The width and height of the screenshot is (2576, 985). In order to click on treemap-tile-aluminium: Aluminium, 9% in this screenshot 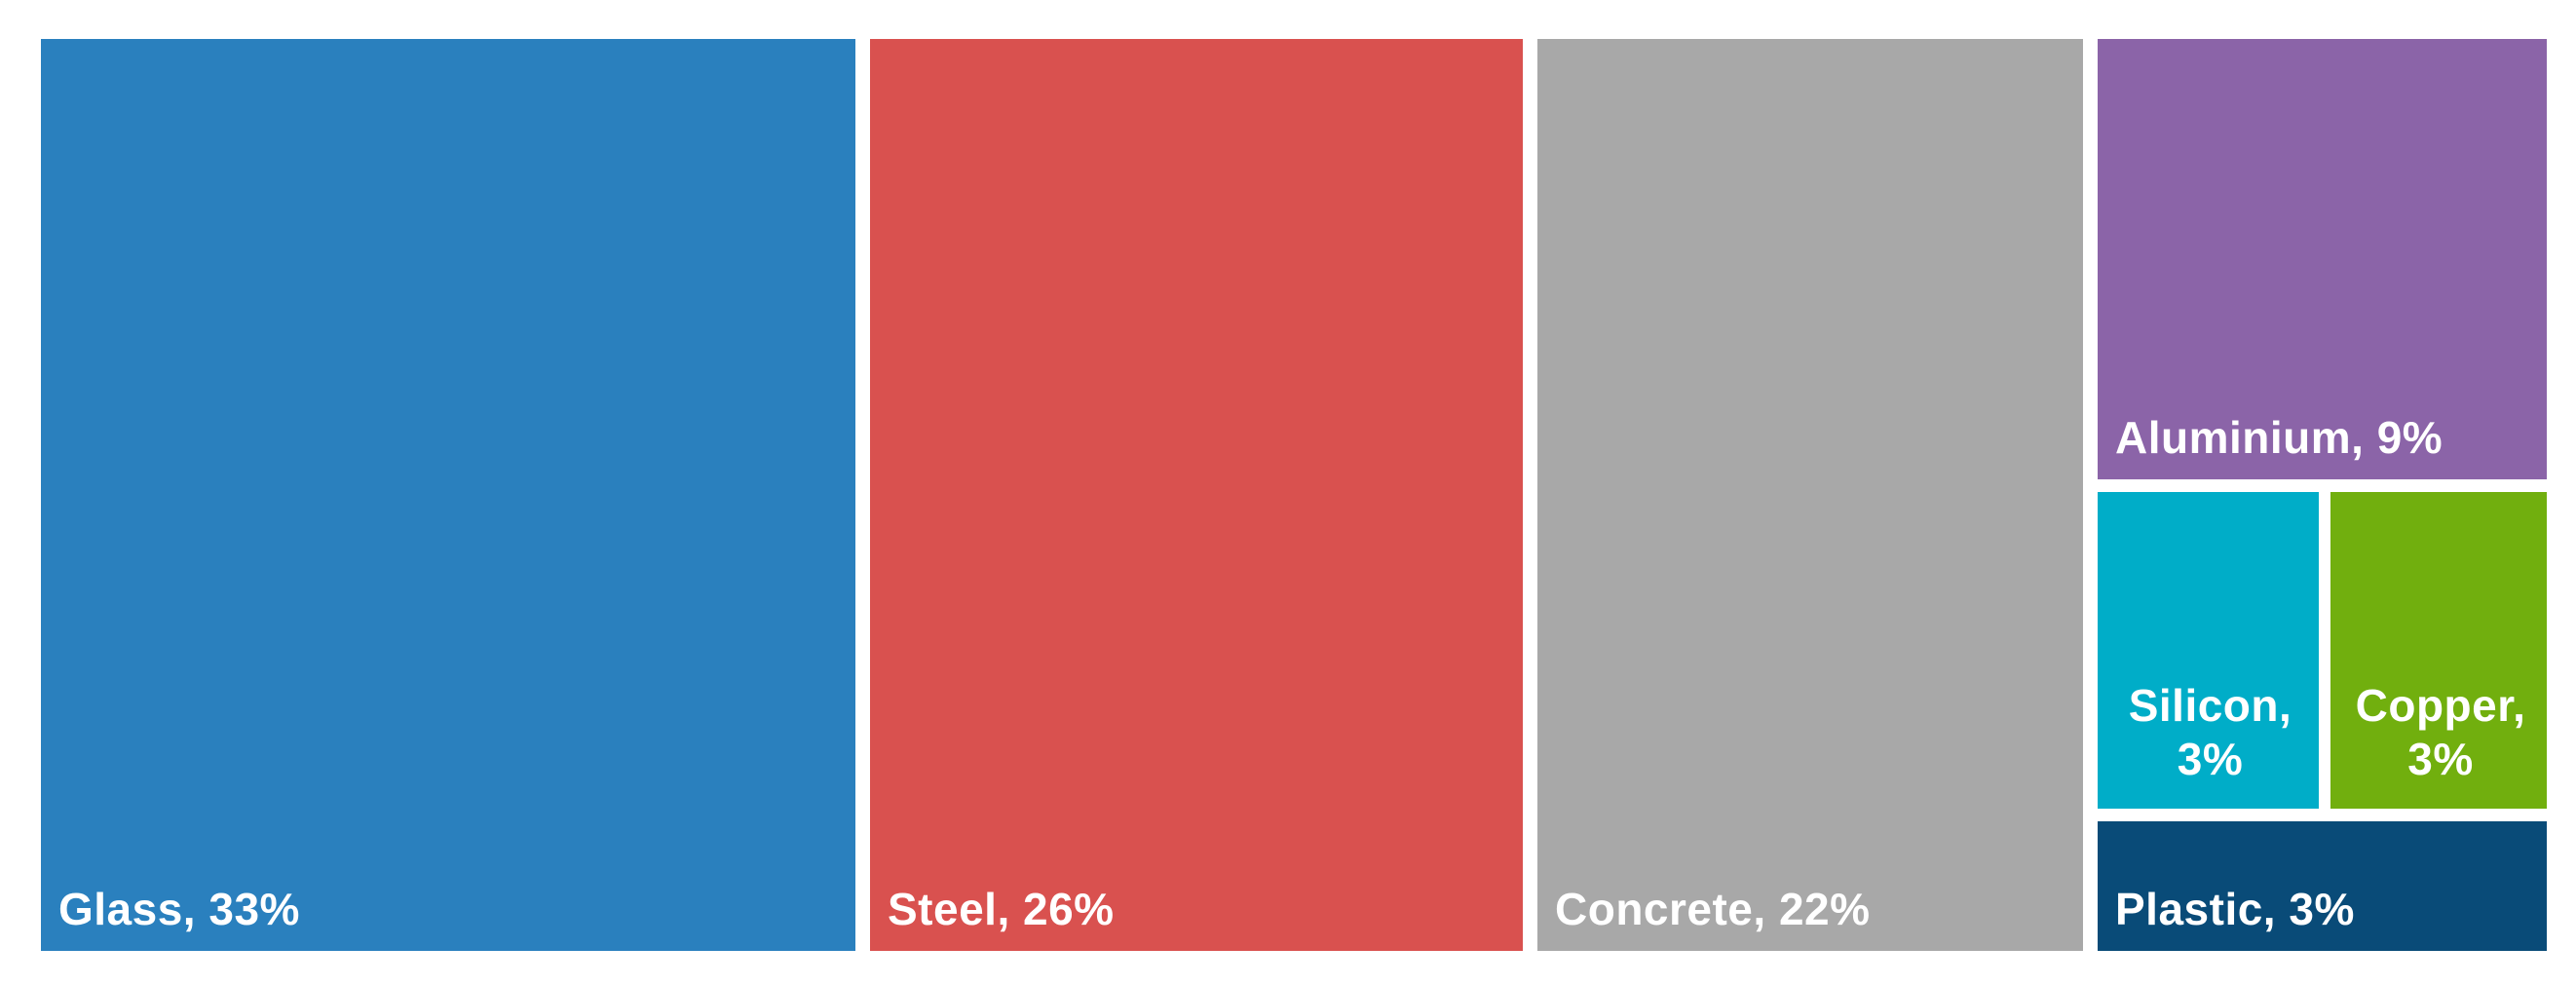, I will do `click(2322, 259)`.